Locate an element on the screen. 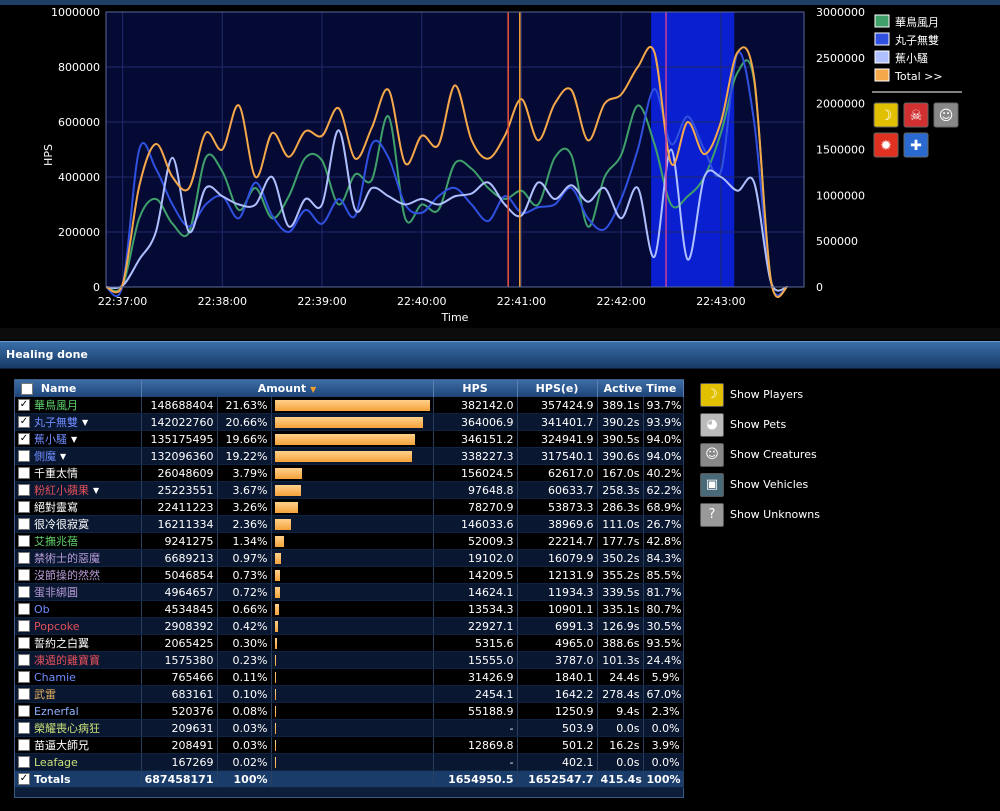 The image size is (1000, 811). player-name-cell: 誓約之白翼 is located at coordinates (78, 643).